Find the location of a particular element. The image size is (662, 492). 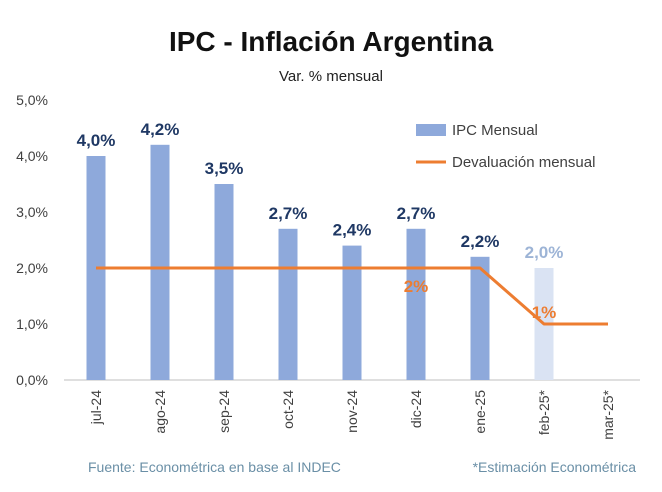

legend-label-devaluacion: Devaluación mensual is located at coordinates (523, 162).